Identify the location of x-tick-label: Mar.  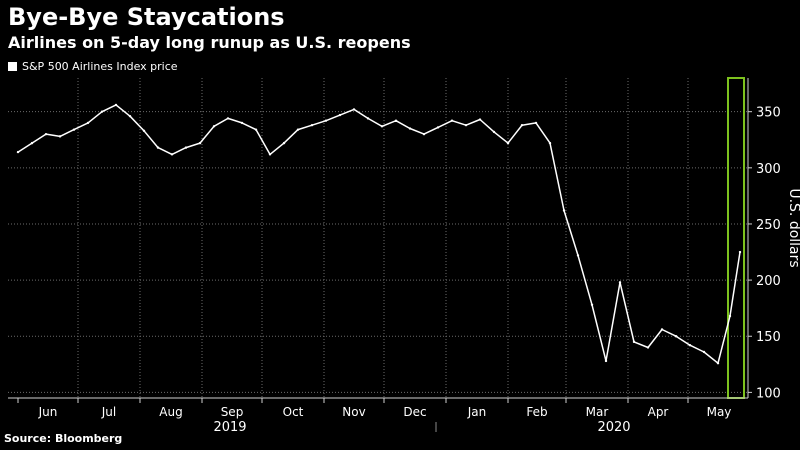
(597, 412).